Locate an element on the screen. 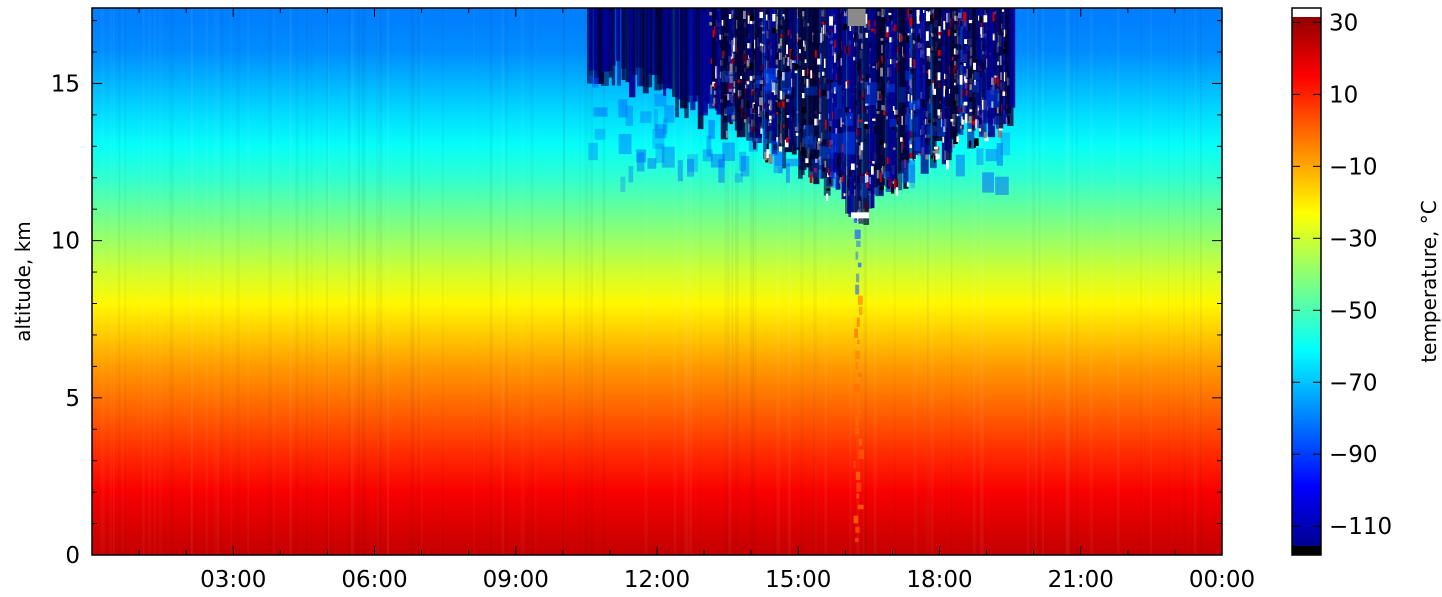 The width and height of the screenshot is (1442, 597). missing-data-block is located at coordinates (856, 17).